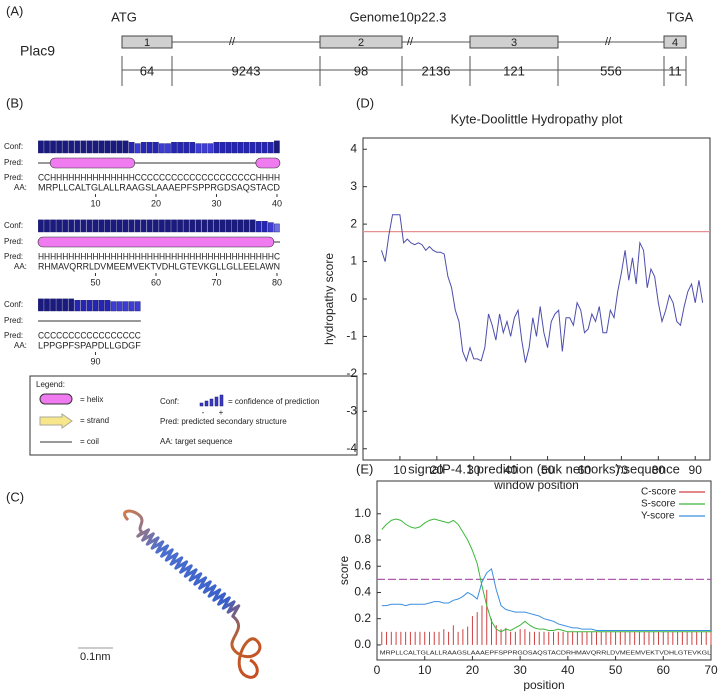  Describe the element at coordinates (95, 203) in the screenshot. I see `position-label: 10` at that location.